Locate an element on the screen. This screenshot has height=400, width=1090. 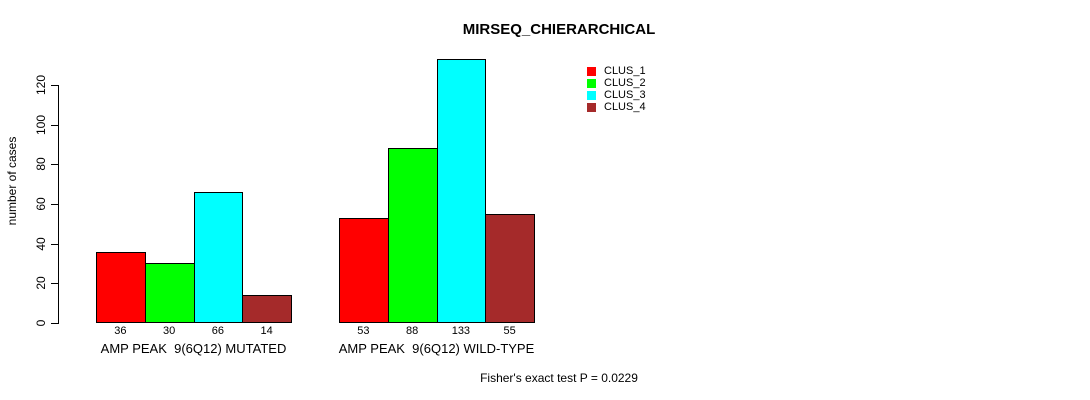
bar-clus_2-group2 is located at coordinates (412, 235).